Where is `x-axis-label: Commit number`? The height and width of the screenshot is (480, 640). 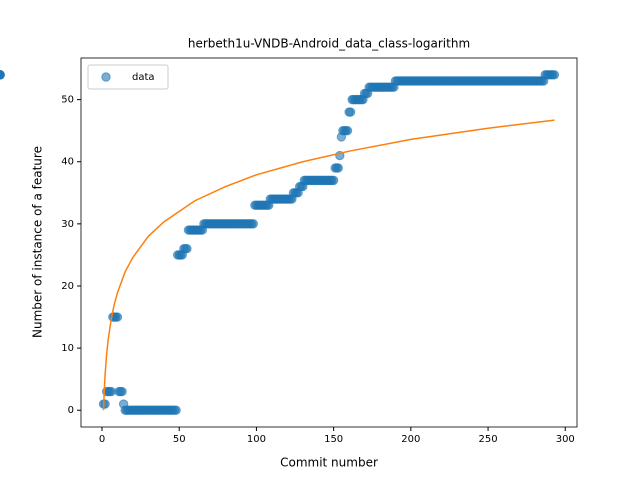 x-axis-label: Commit number is located at coordinates (329, 463).